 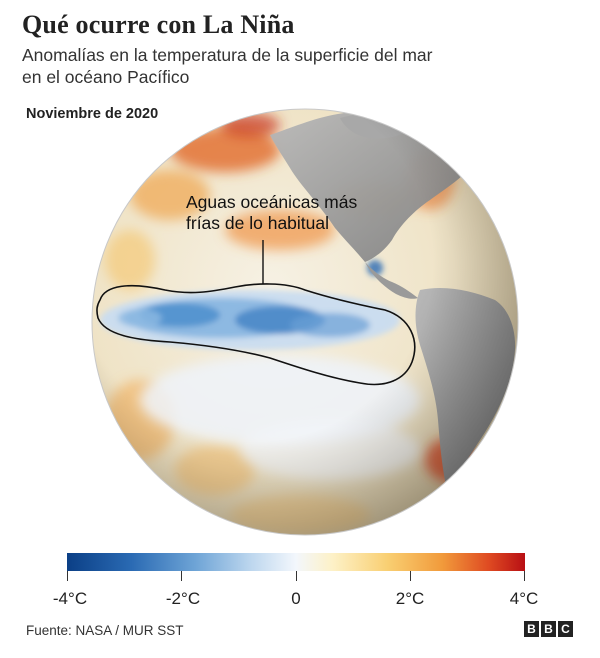 What do you see at coordinates (565, 629) in the screenshot?
I see `logo-letter: C` at bounding box center [565, 629].